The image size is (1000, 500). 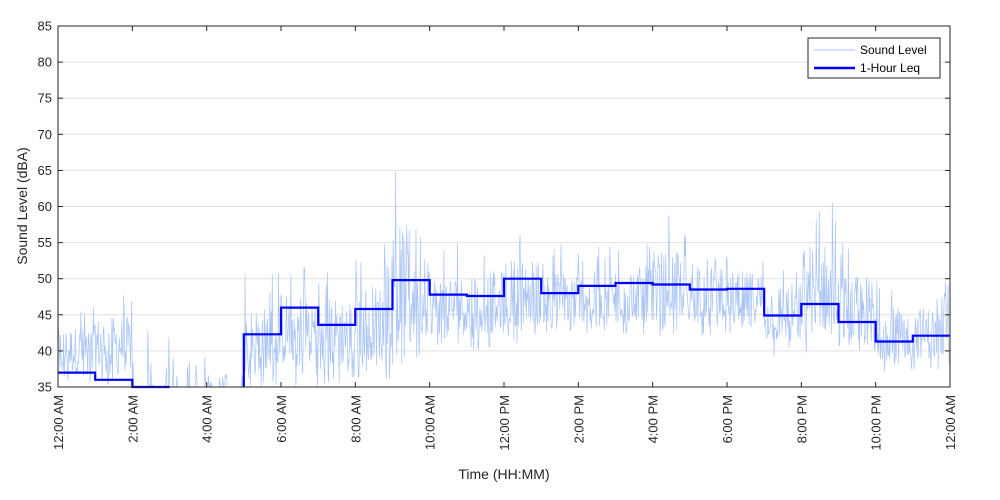 What do you see at coordinates (45, 350) in the screenshot?
I see `y-tick-label: 40` at bounding box center [45, 350].